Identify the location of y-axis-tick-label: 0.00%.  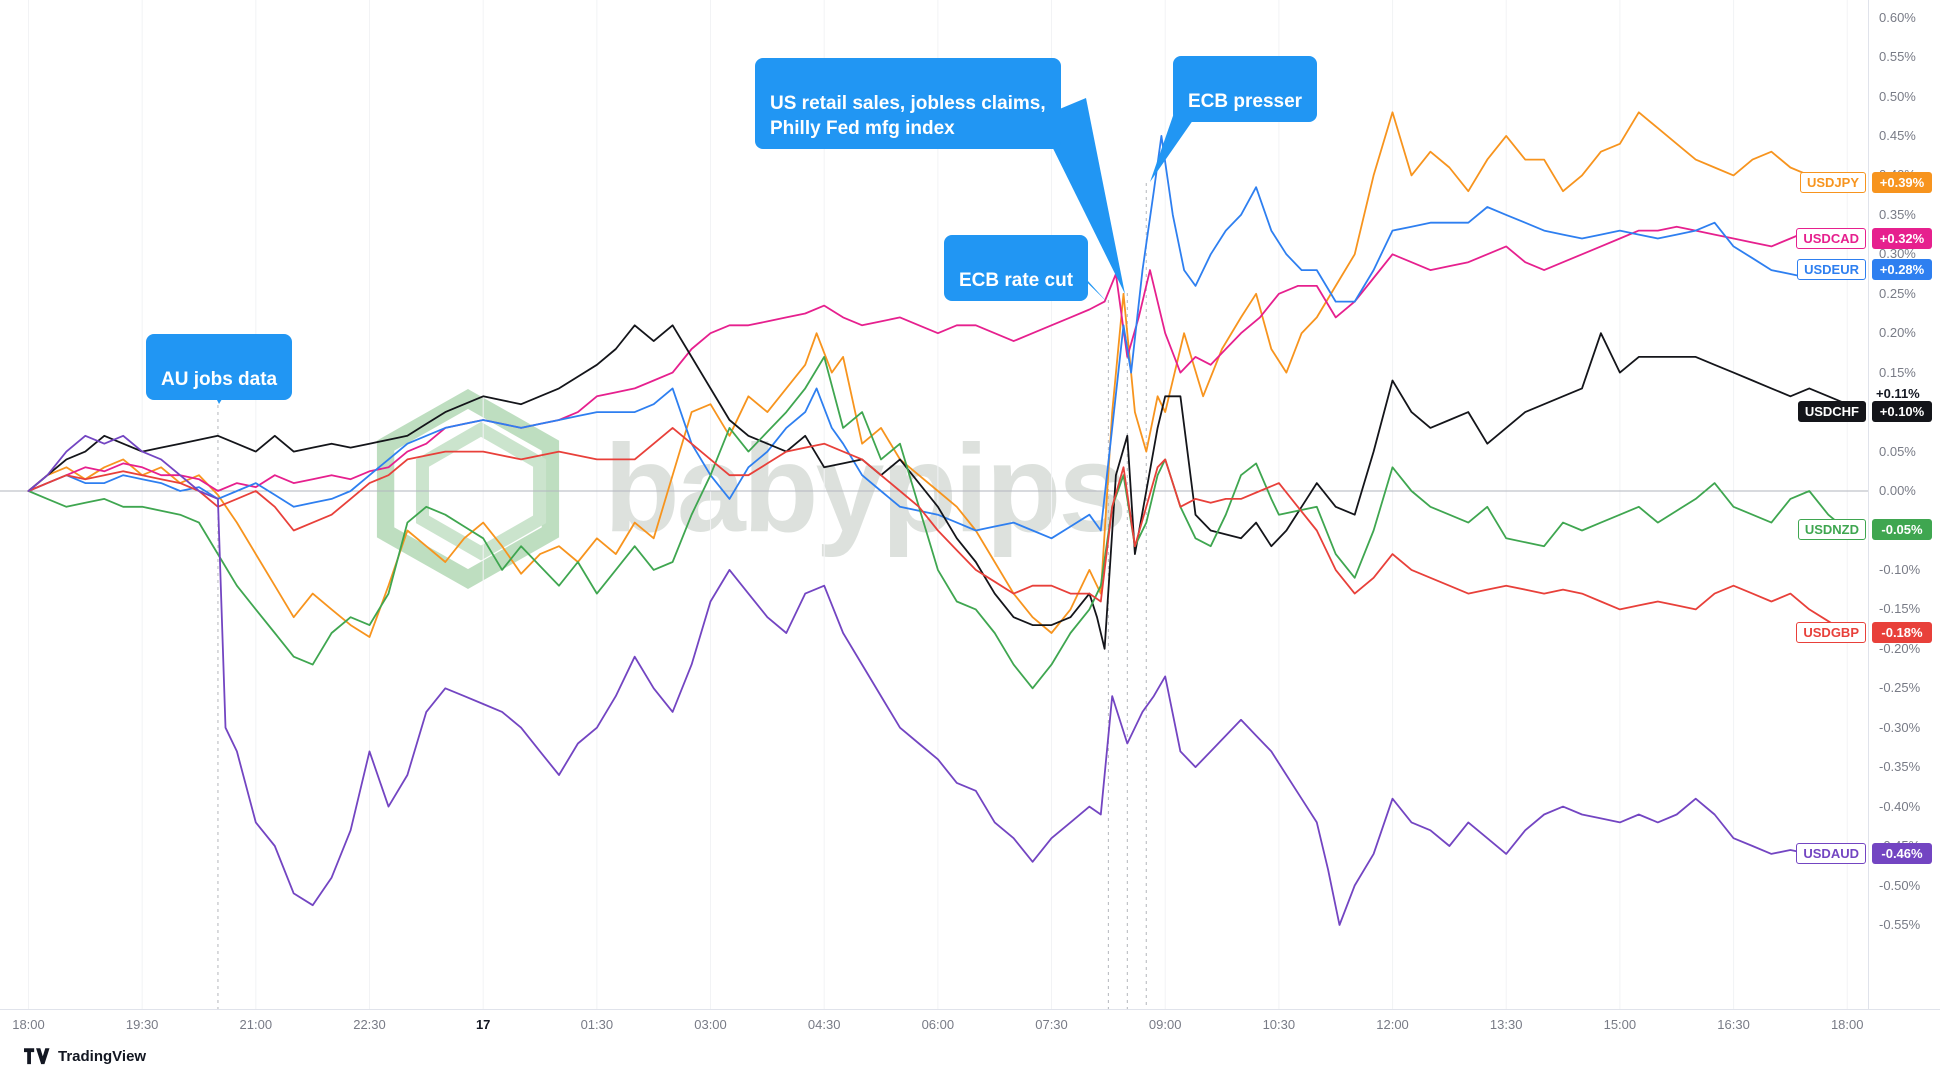
(1897, 490).